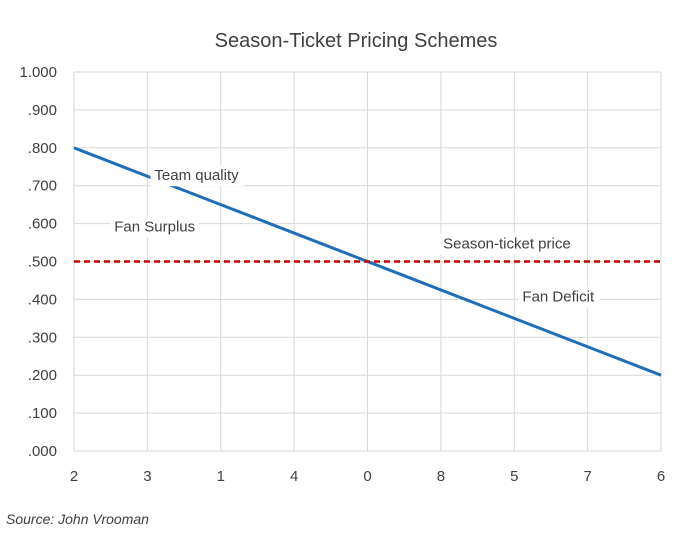 Image resolution: width=691 pixels, height=539 pixels. Describe the element at coordinates (147, 476) in the screenshot. I see `x-tick-label: 3` at that location.